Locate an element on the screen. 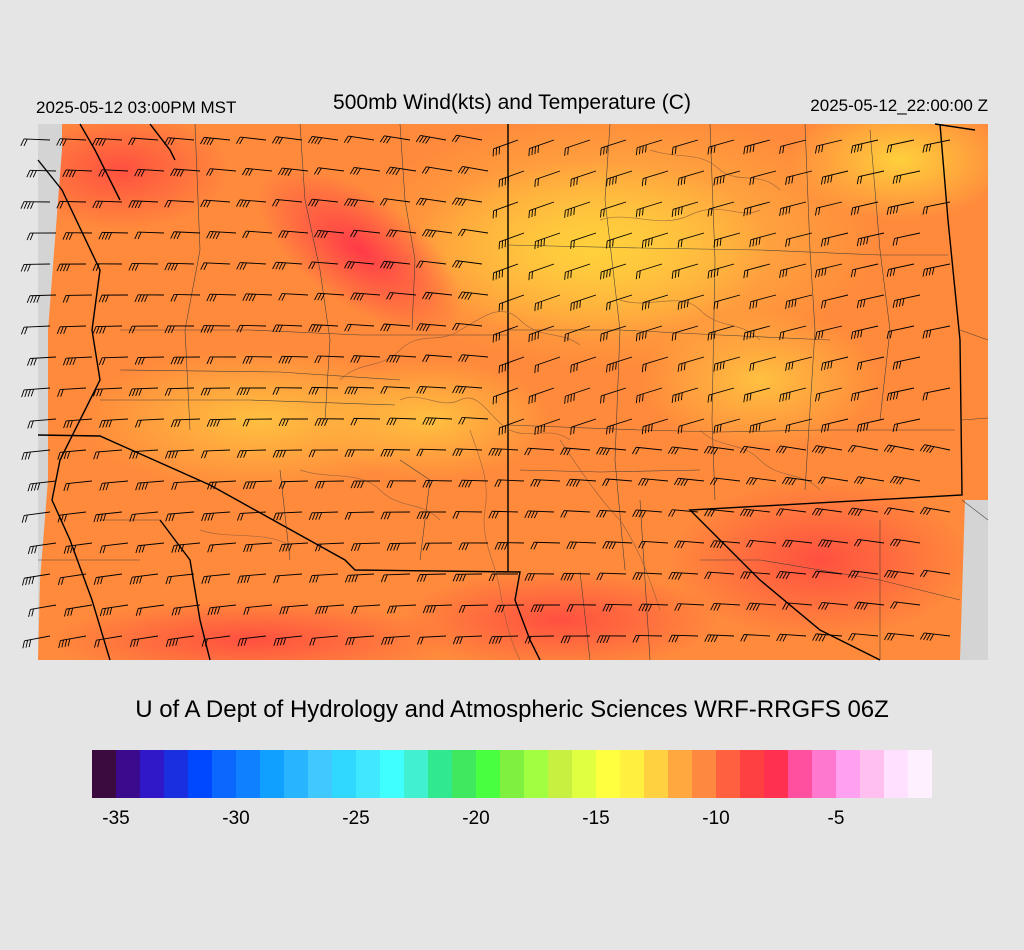 The height and width of the screenshot is (950, 1024). colorbar-tick-label: -10 is located at coordinates (716, 818).